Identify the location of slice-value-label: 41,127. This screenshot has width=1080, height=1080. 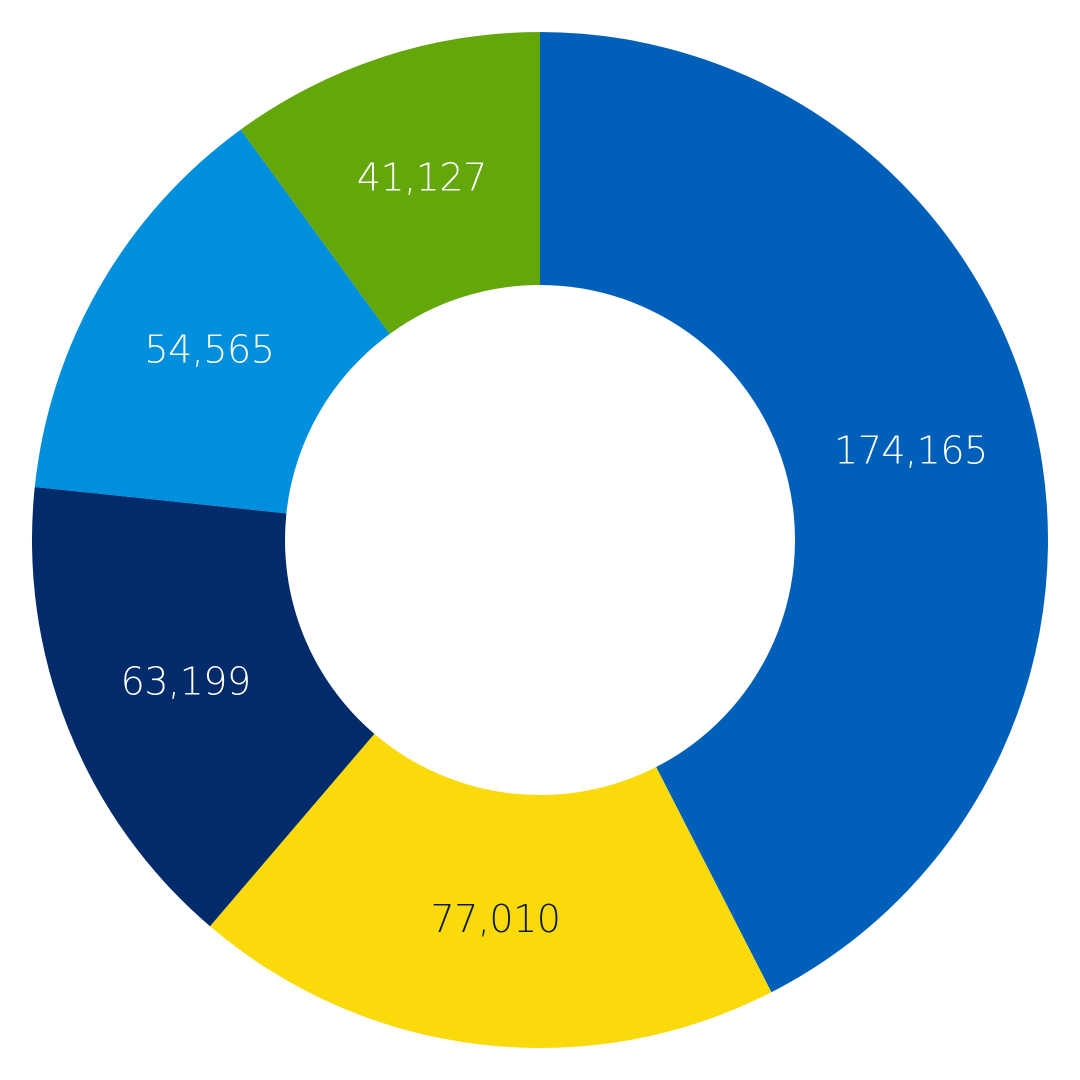
(422, 177).